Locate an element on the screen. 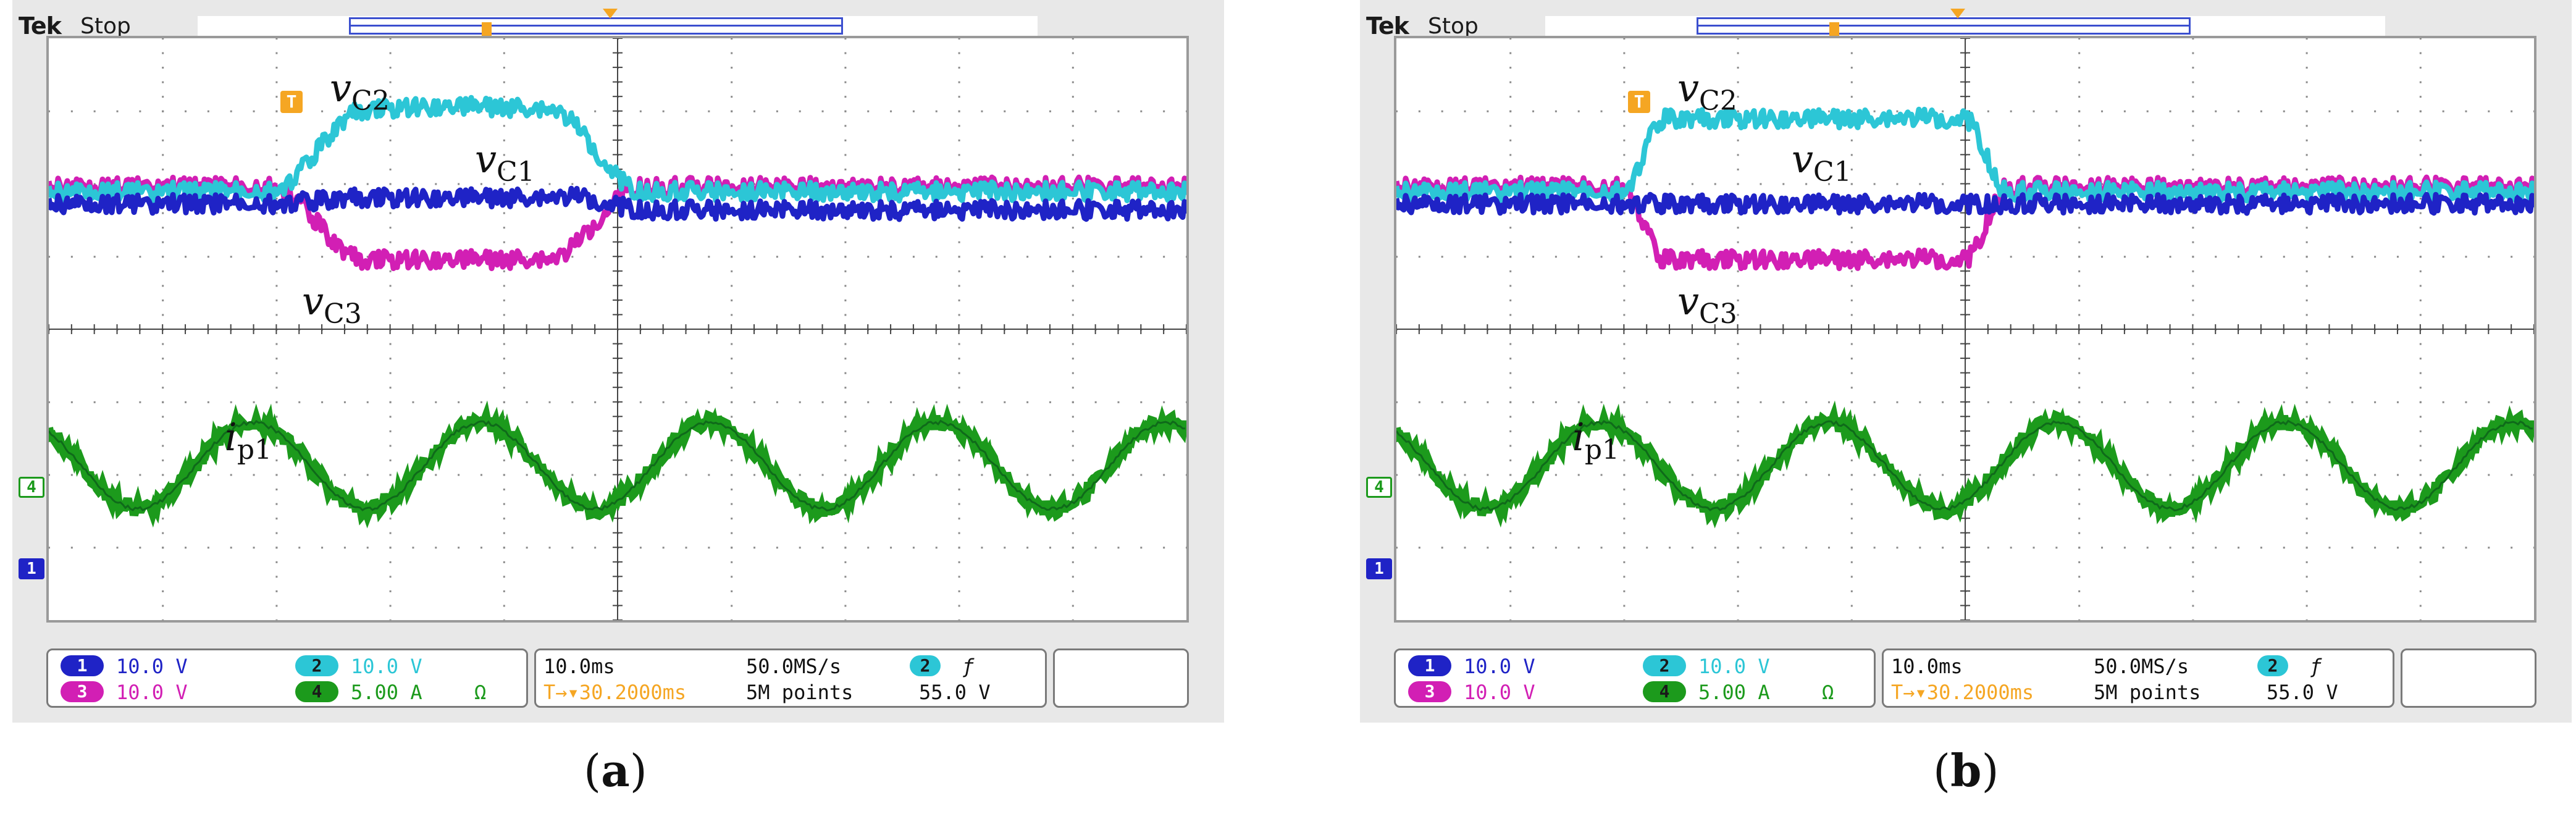 This screenshot has width=2576, height=814. trigger-position: T→▾30.2000ms is located at coordinates (615, 692).